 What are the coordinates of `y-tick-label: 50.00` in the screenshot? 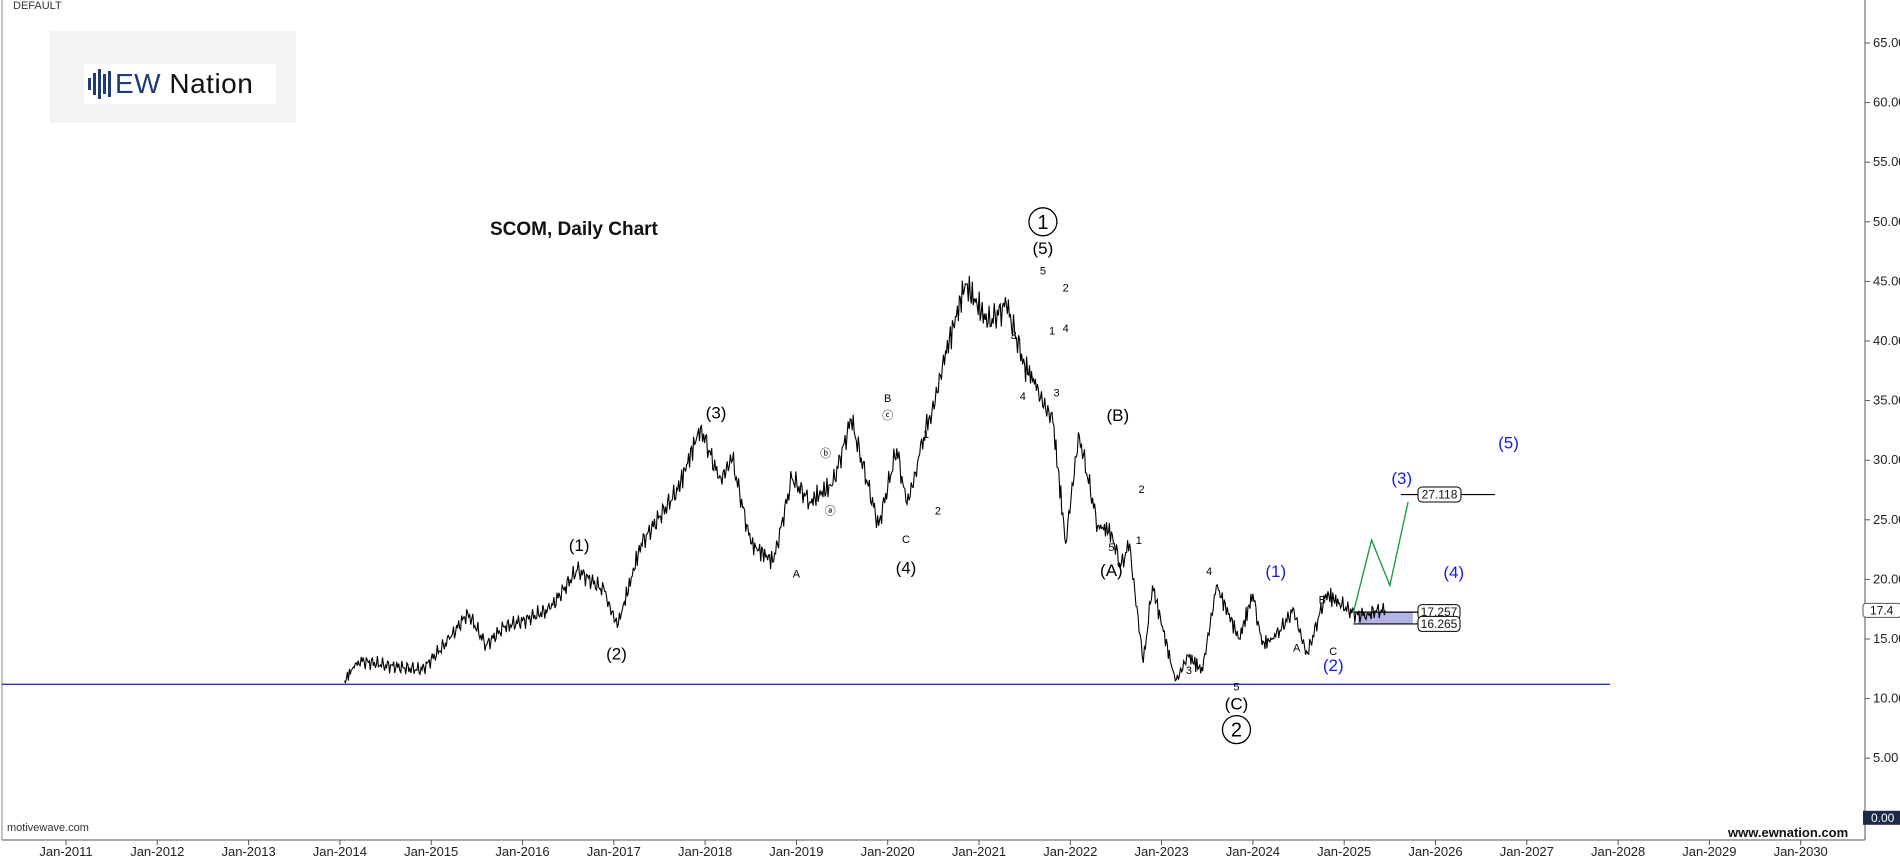 It's located at (1886, 221).